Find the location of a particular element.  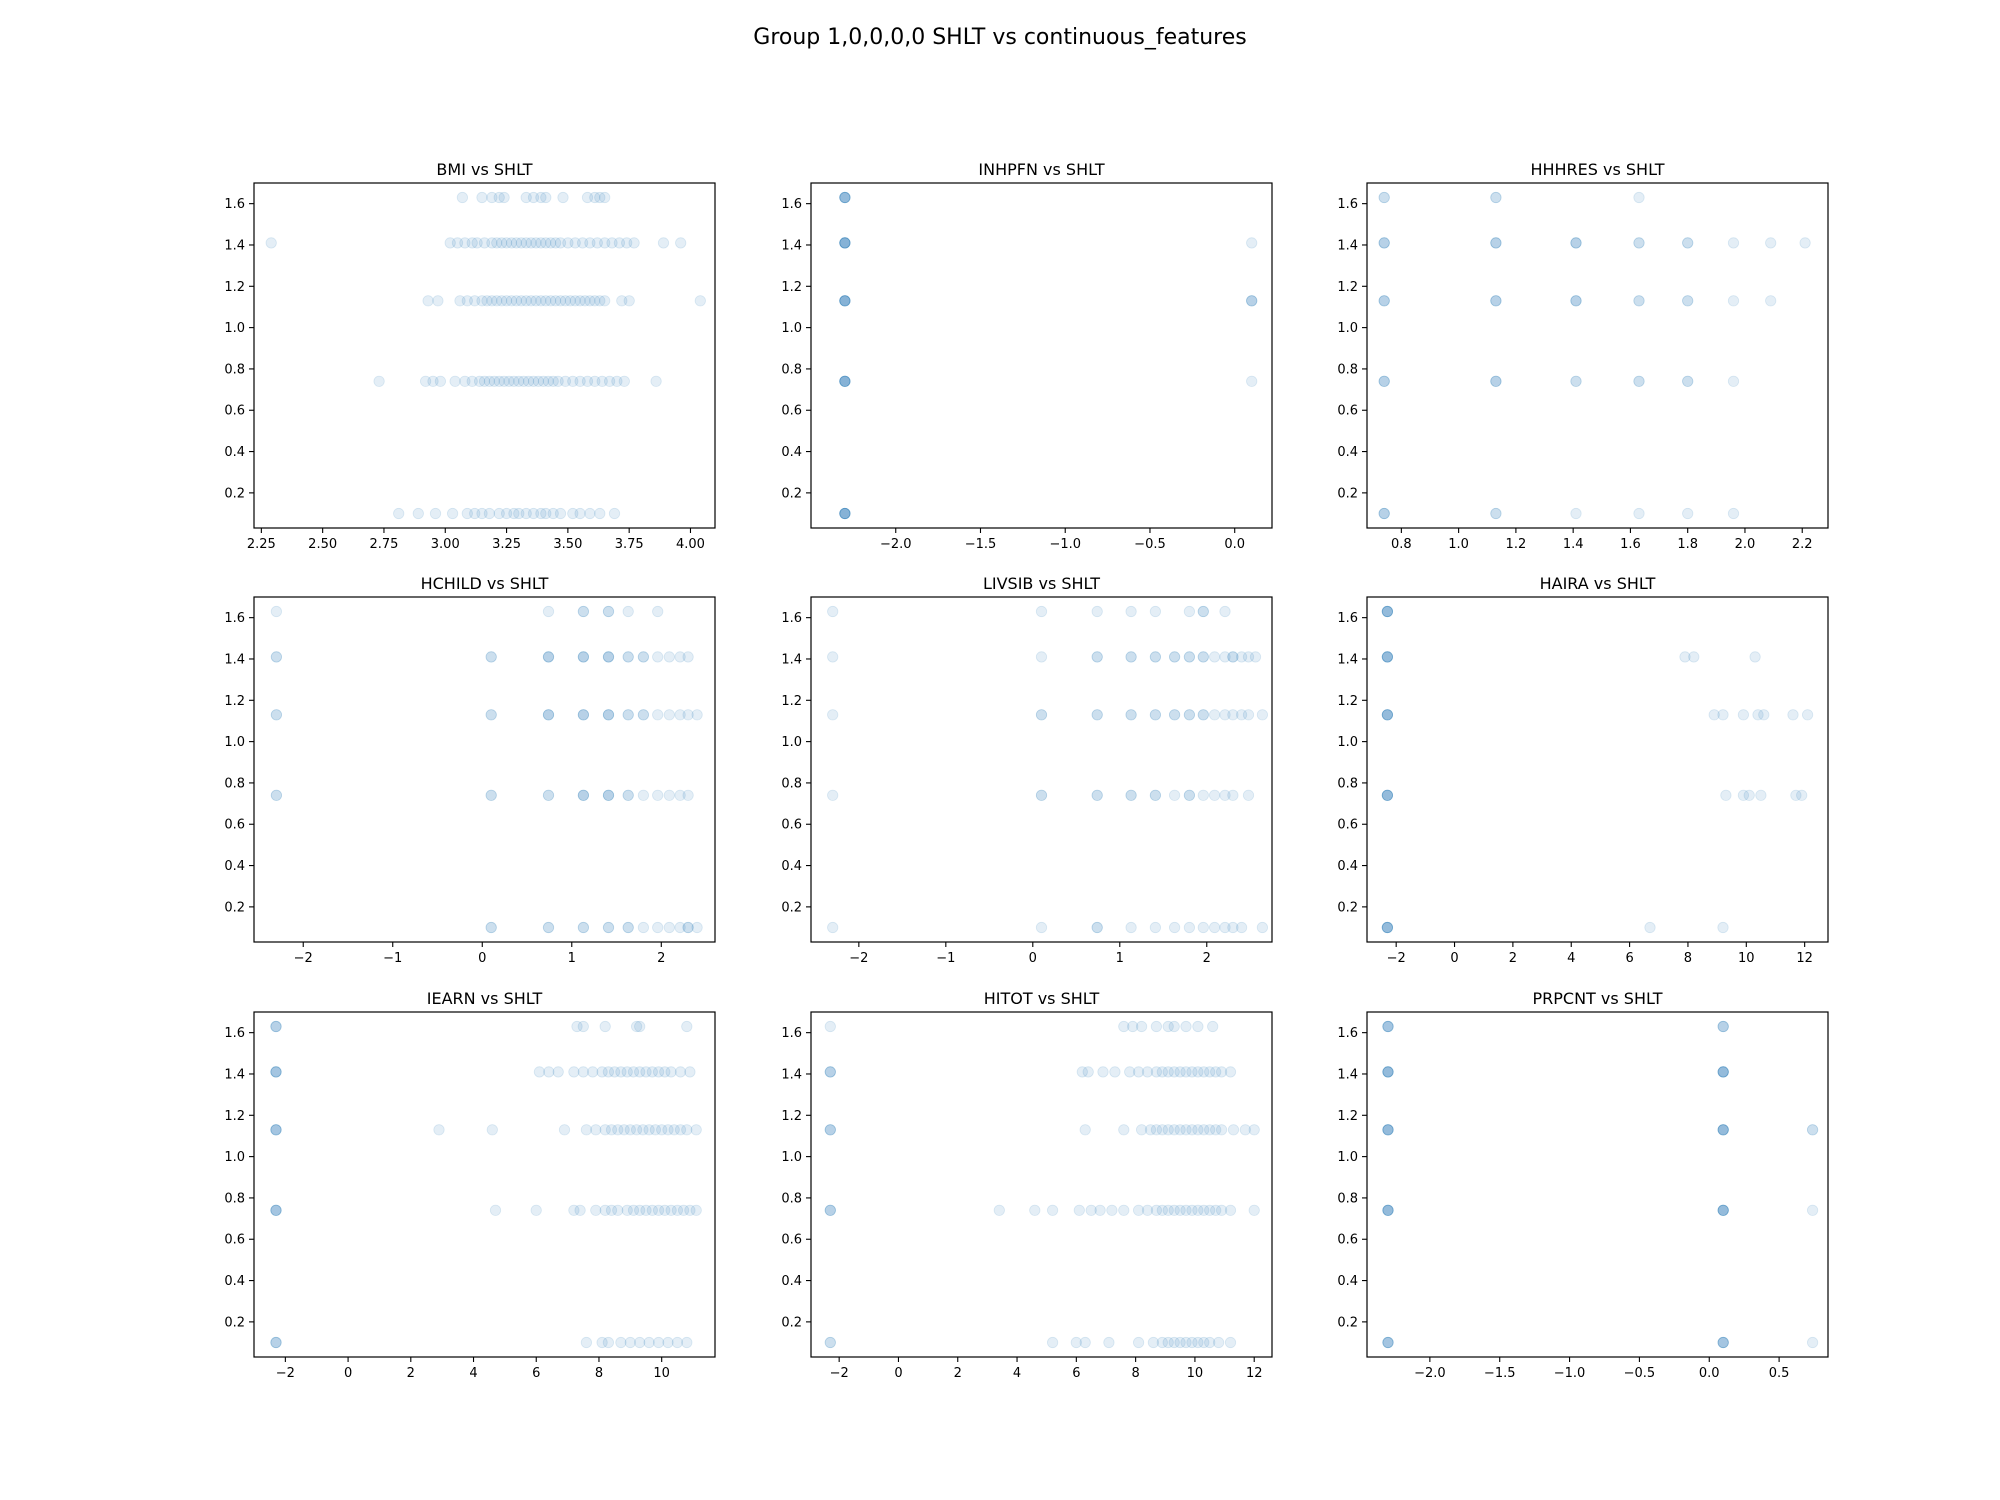

x-tick-label: 0.8 is located at coordinates (1401, 544).